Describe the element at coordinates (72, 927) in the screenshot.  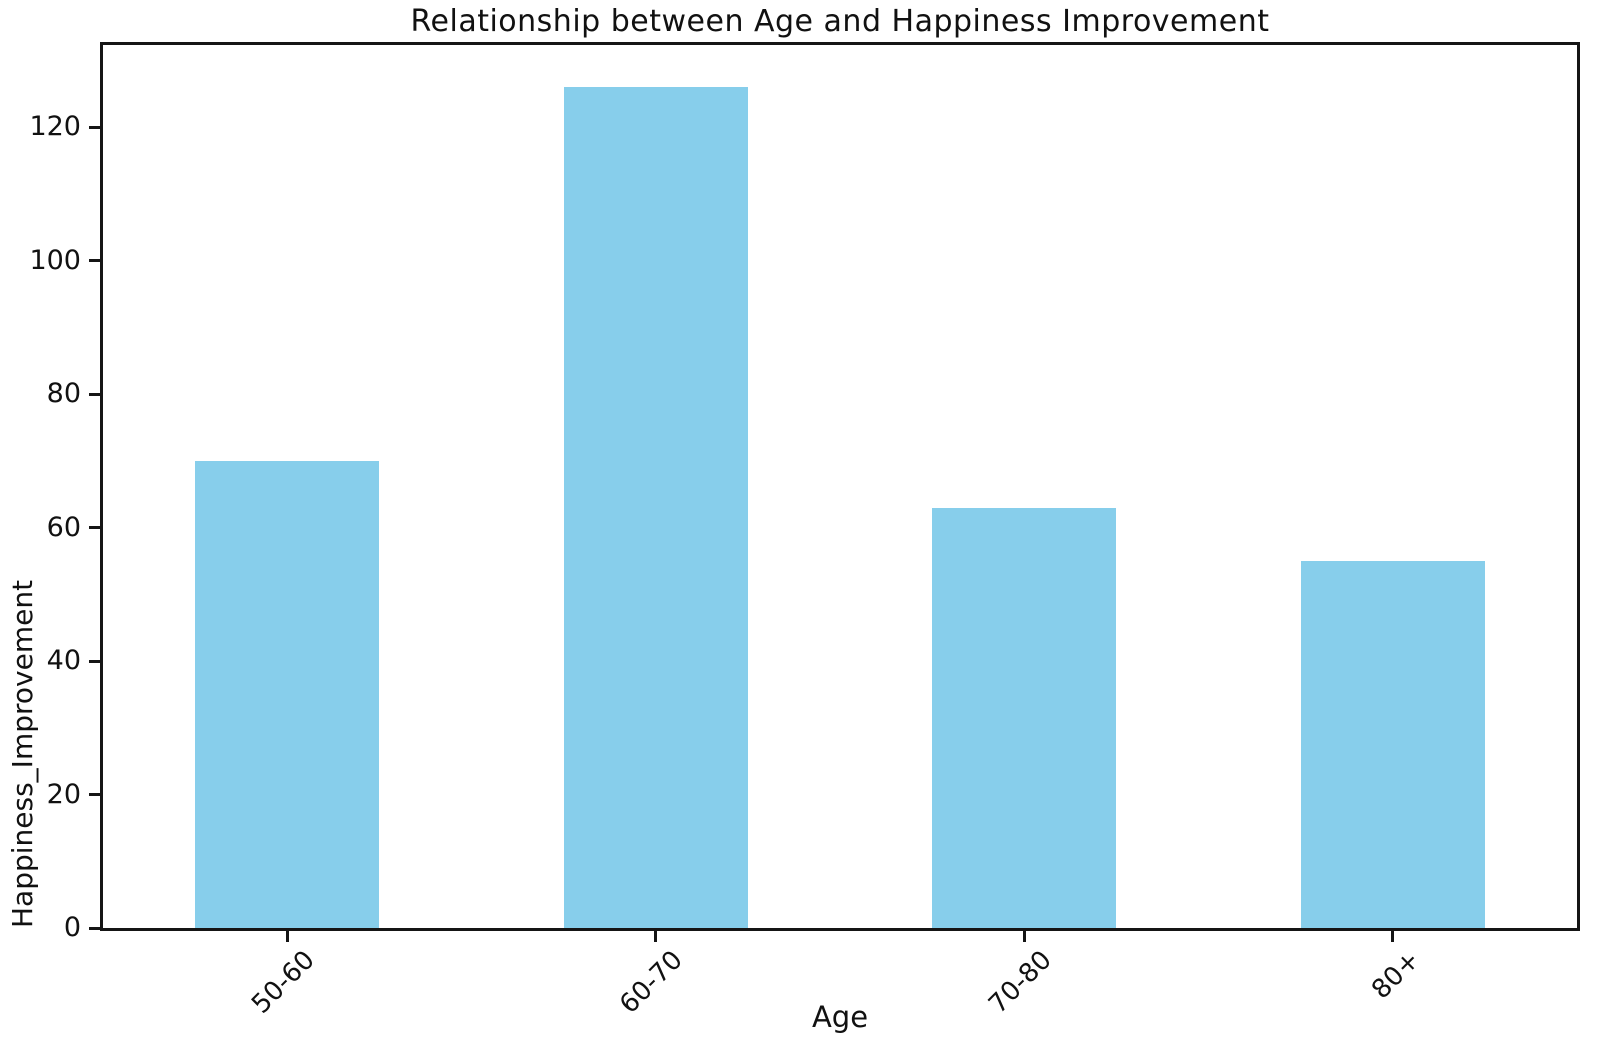
I see `y-tick-label: 0` at that location.